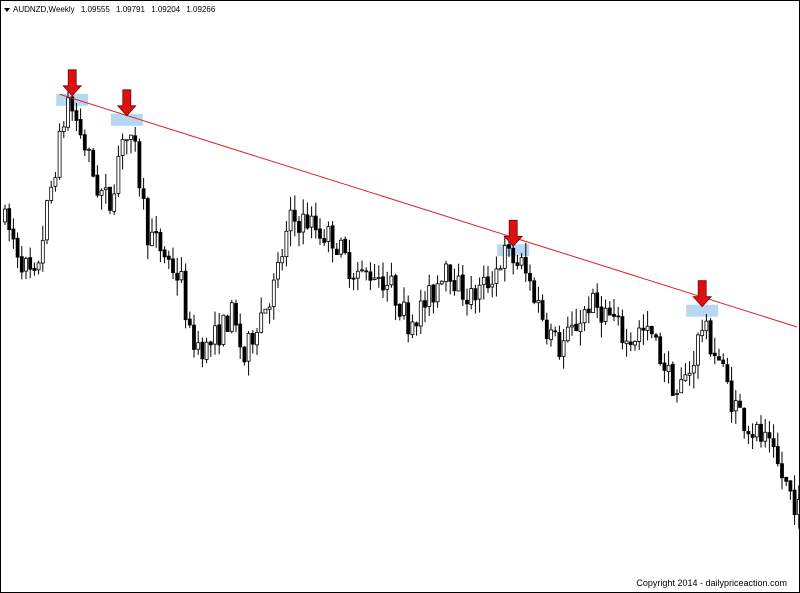  I want to click on dropdown-triangle-icon, so click(7, 9).